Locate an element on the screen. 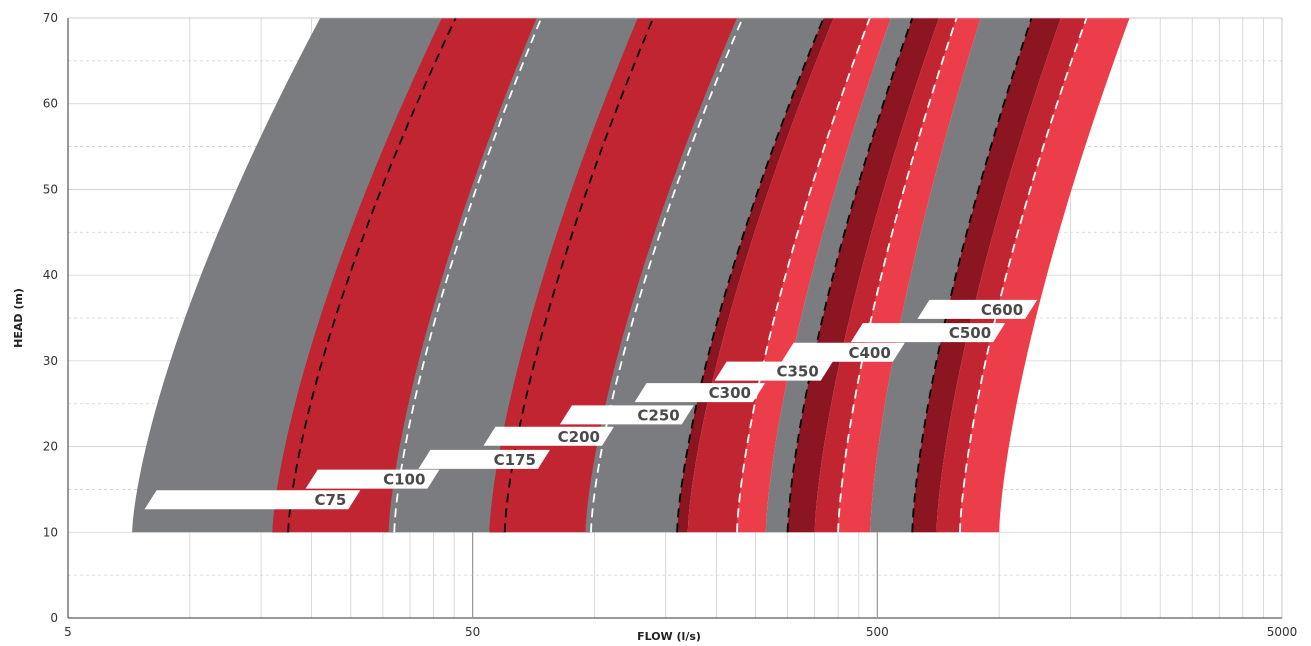  band-c600-lower is located at coordinates (1011, 275).